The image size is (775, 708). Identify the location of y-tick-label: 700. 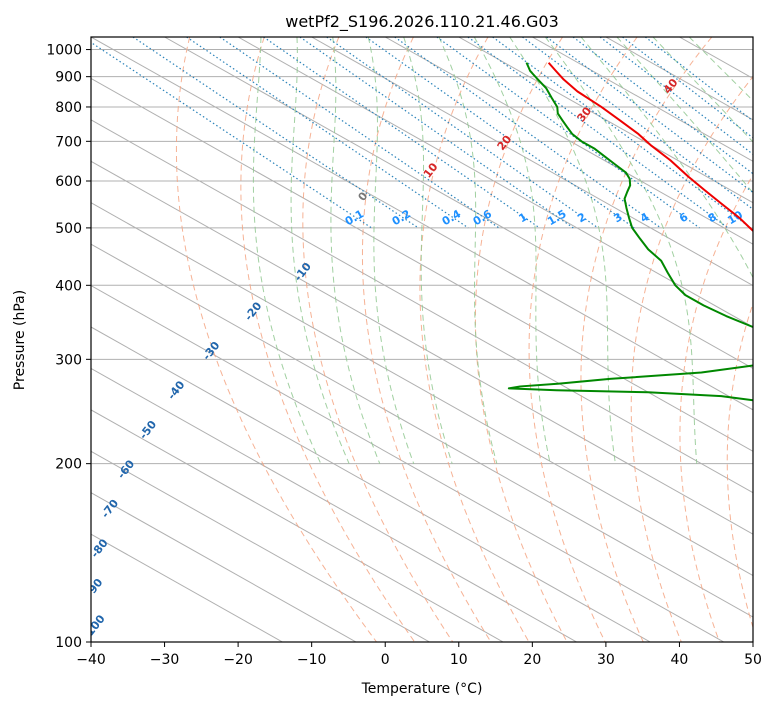
(68, 142).